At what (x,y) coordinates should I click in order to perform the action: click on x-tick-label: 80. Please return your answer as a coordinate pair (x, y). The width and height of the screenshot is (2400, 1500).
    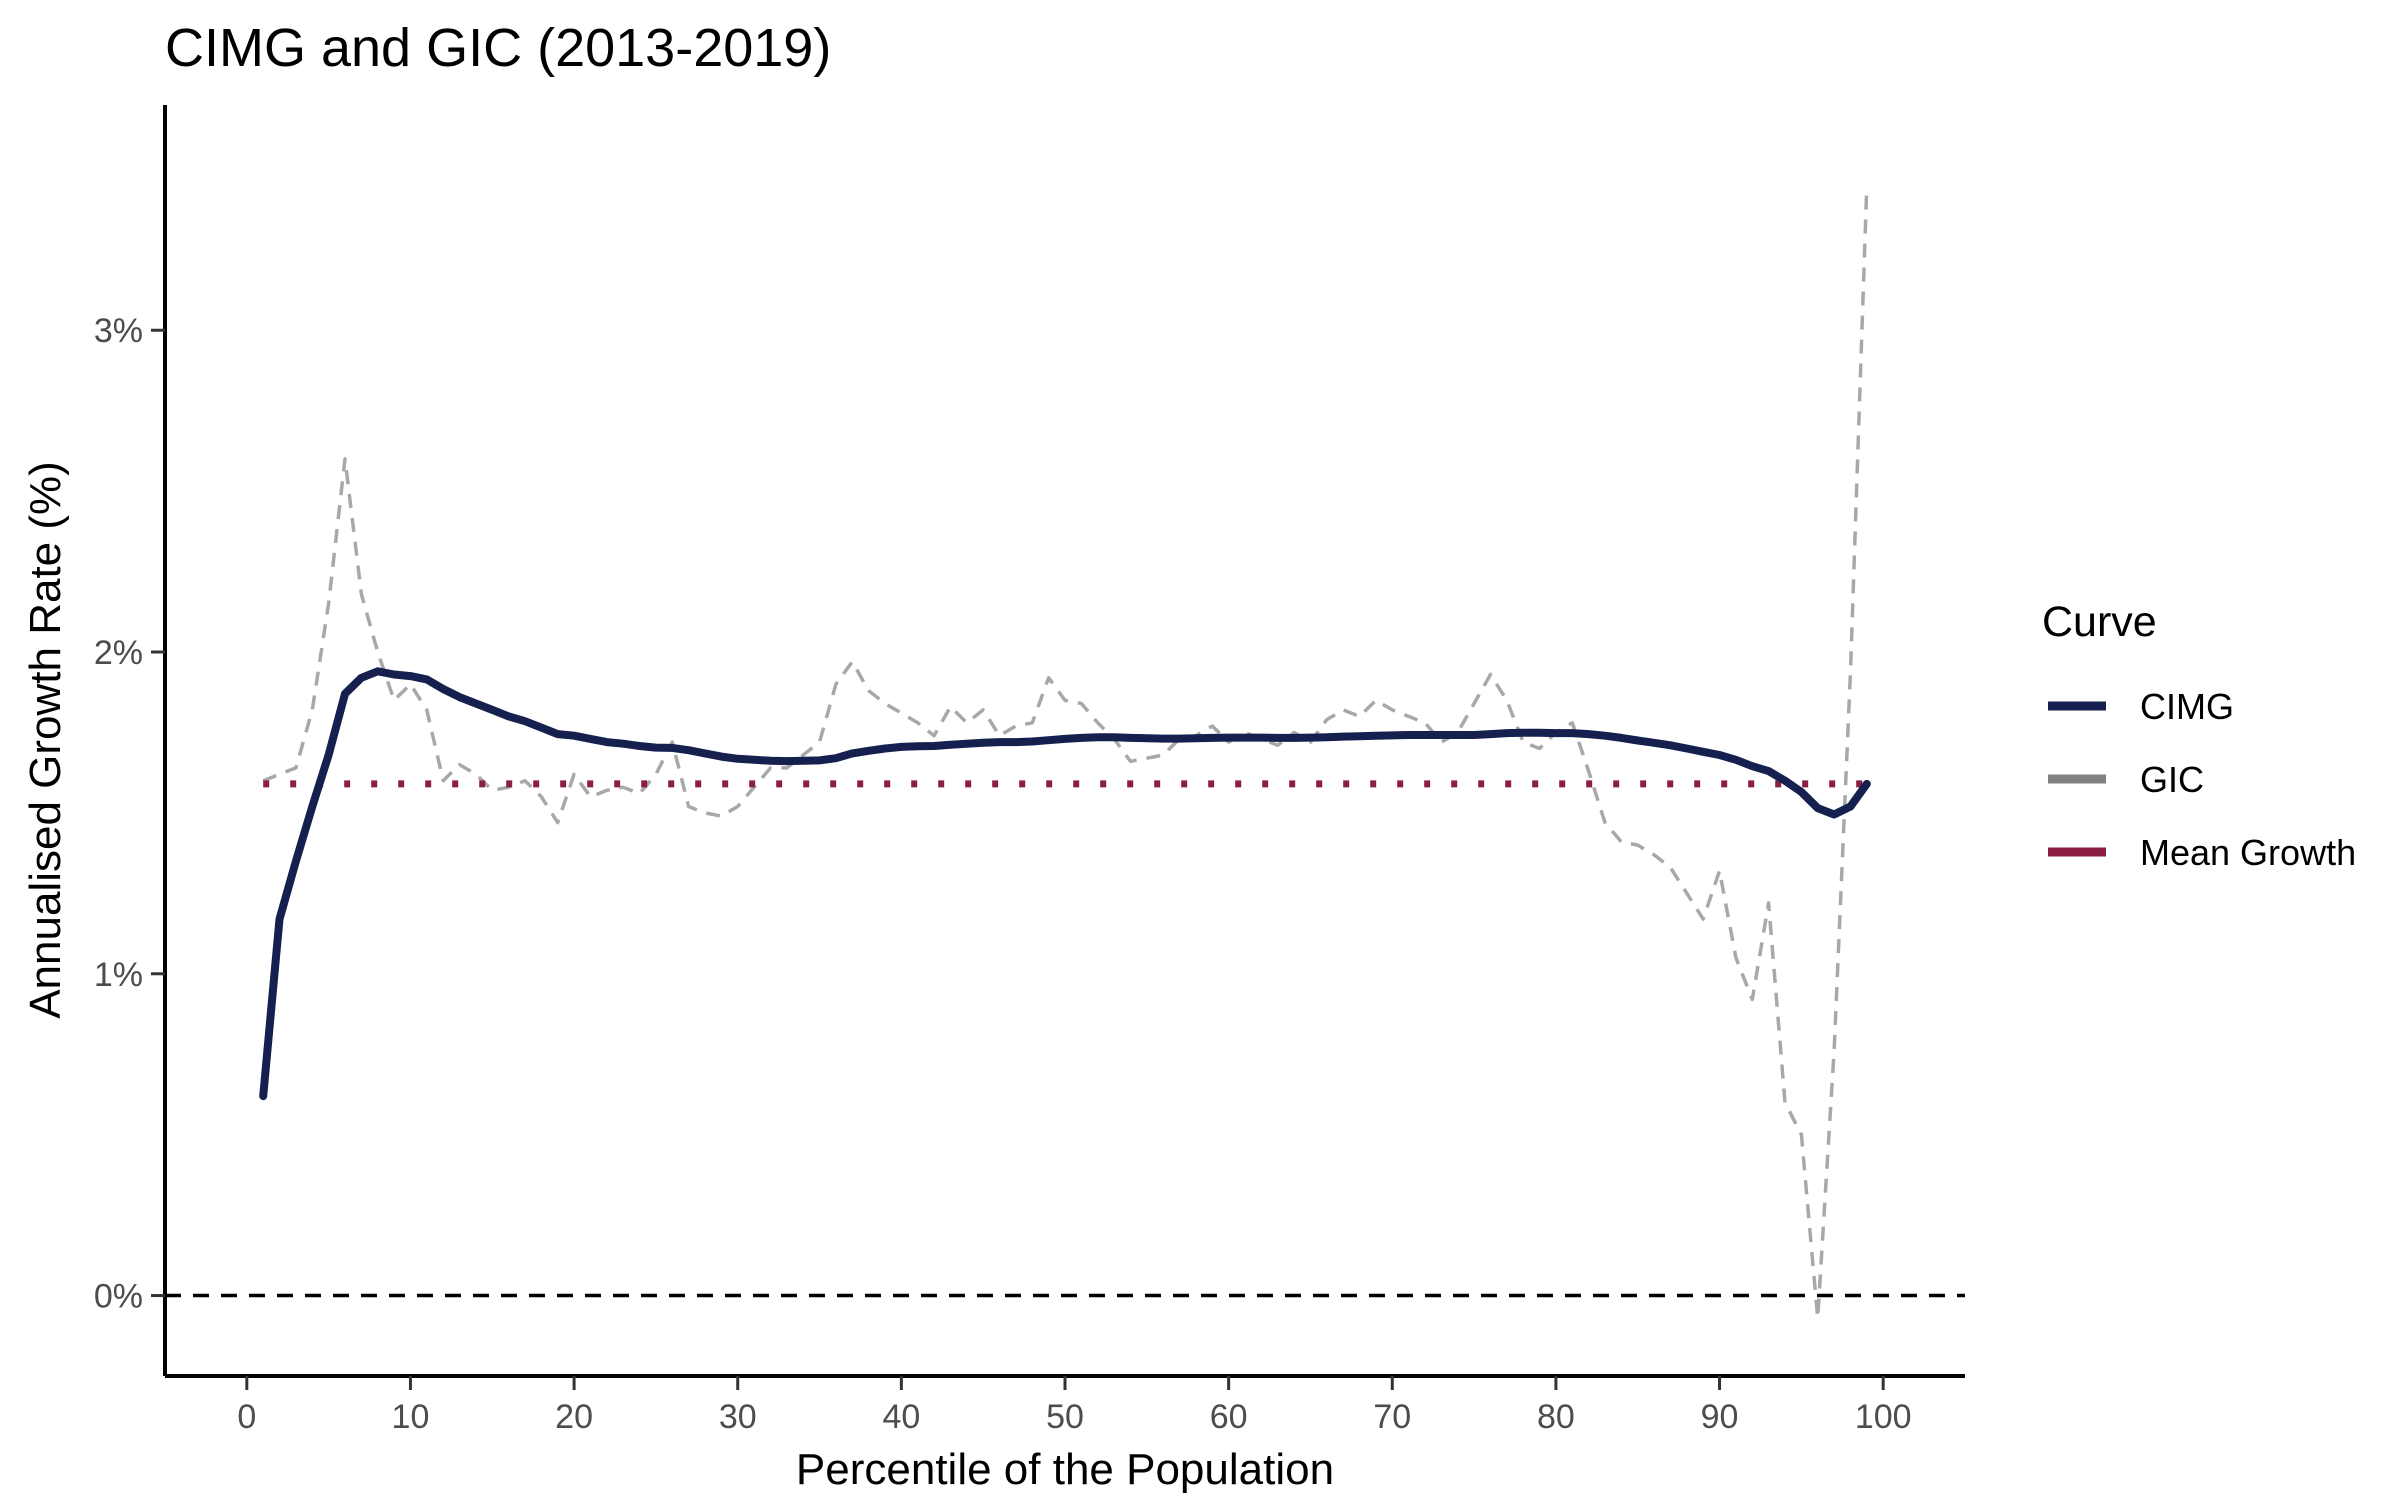
    Looking at the image, I should click on (1556, 1417).